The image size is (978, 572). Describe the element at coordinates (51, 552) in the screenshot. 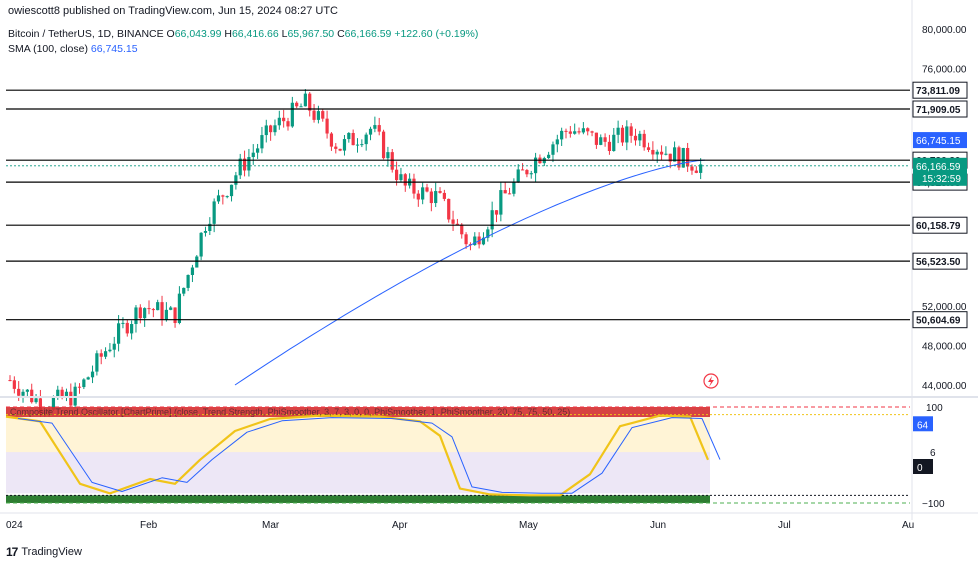

I see `footer-brand: TradingView` at that location.